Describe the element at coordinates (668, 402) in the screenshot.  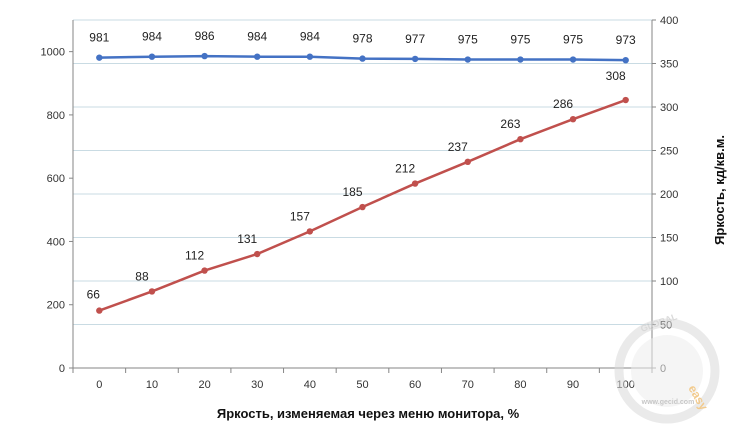
I see `logo-url: www.gecid.com` at that location.